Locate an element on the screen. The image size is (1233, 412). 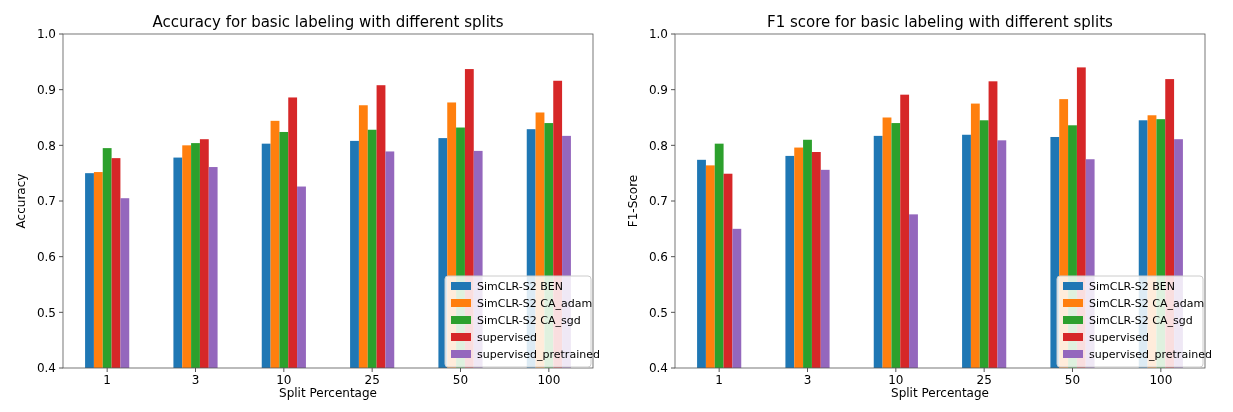
chart-title: F1 score for basic labeling with different splits is located at coordinates (940, 22).